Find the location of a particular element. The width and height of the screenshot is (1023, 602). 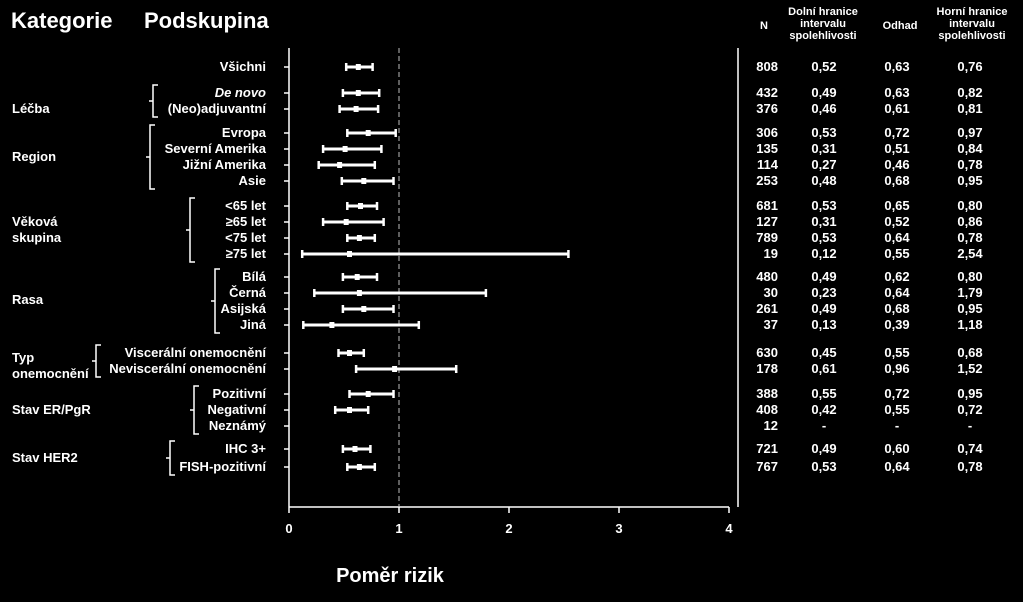

upper-ci-value: 0,81 is located at coordinates (970, 108).